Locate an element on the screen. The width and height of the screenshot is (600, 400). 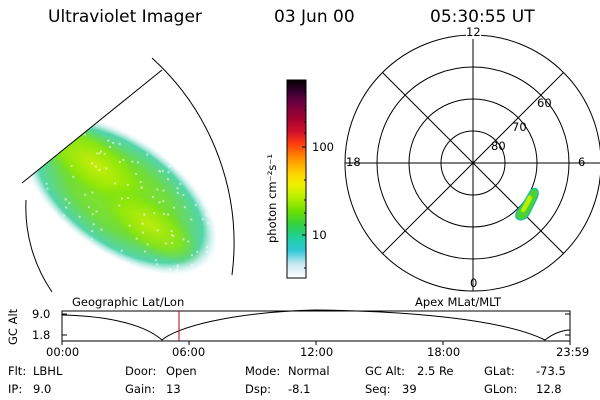
apex-title: Apex MLat/MLT is located at coordinates (458, 302).